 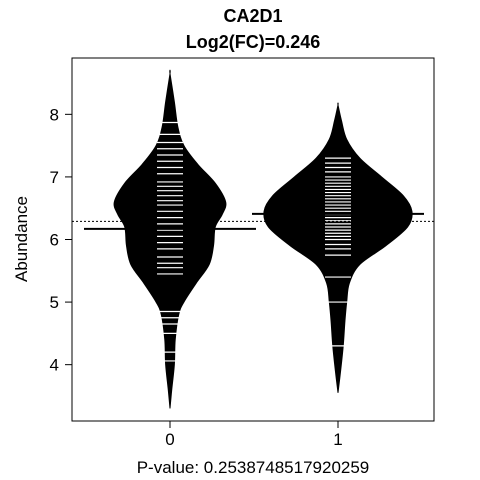 What do you see at coordinates (169, 439) in the screenshot?
I see `x-tick-label-0: 0` at bounding box center [169, 439].